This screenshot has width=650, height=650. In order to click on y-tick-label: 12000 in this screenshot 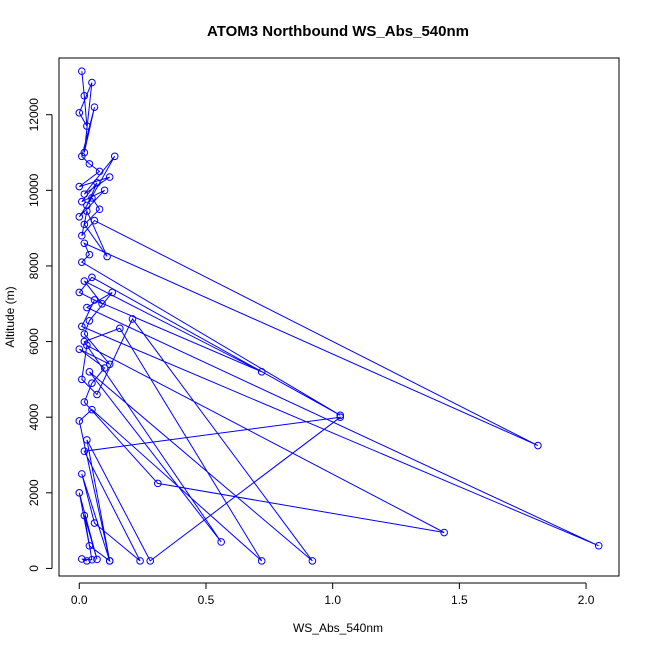, I will do `click(34, 115)`.